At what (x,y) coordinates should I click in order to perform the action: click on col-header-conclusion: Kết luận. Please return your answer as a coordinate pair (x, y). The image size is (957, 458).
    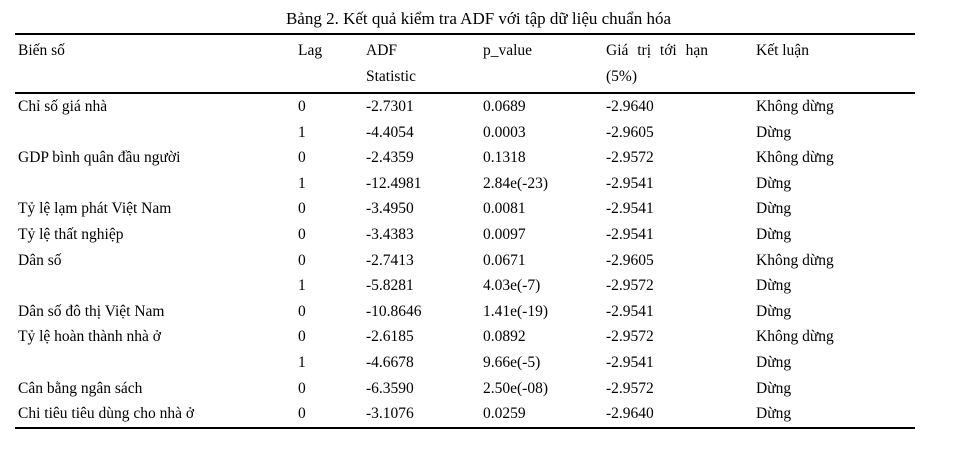
    Looking at the image, I should click on (834, 64).